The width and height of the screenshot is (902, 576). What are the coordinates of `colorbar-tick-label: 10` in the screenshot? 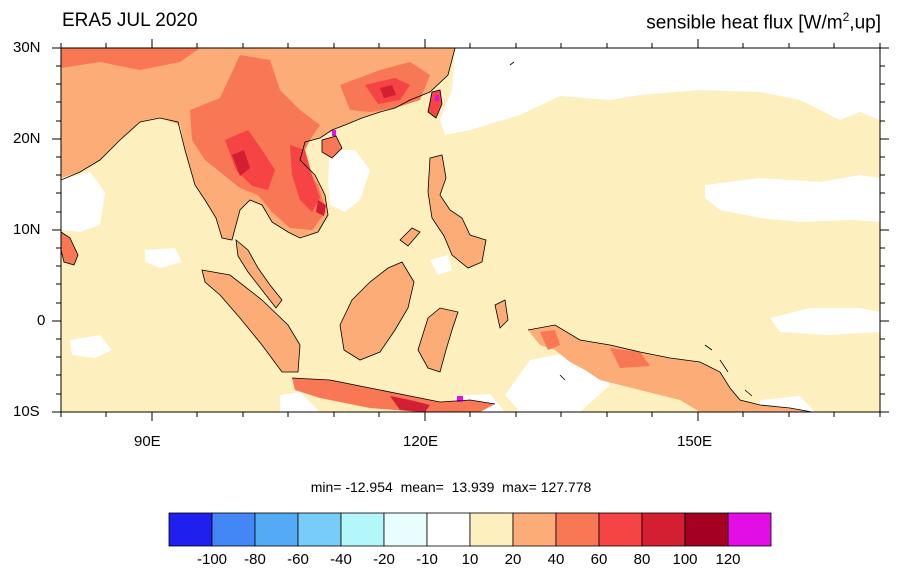 It's located at (470, 559).